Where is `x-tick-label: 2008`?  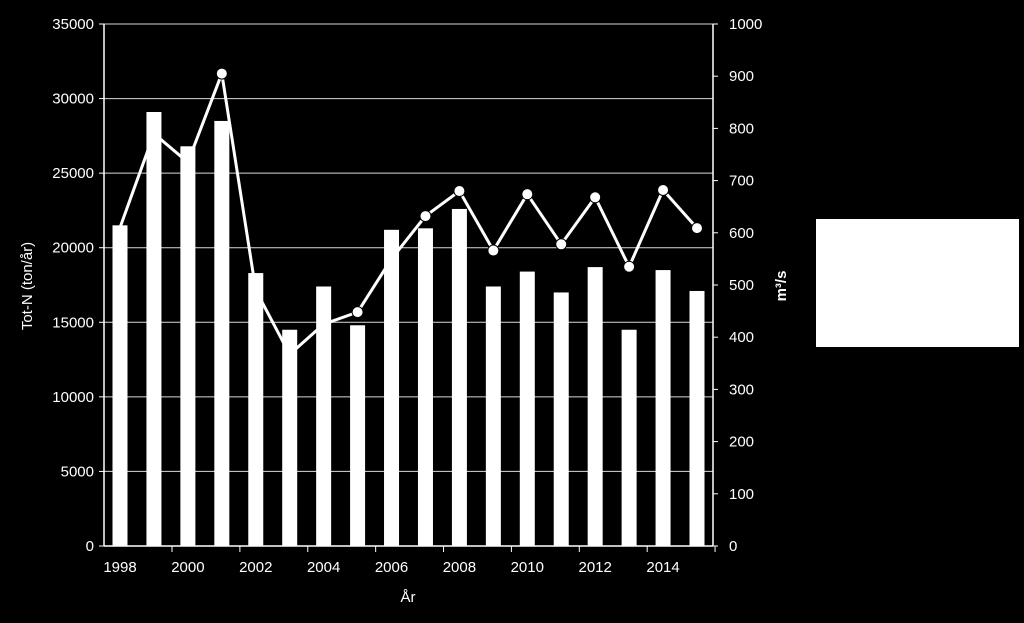
x-tick-label: 2008 is located at coordinates (459, 567).